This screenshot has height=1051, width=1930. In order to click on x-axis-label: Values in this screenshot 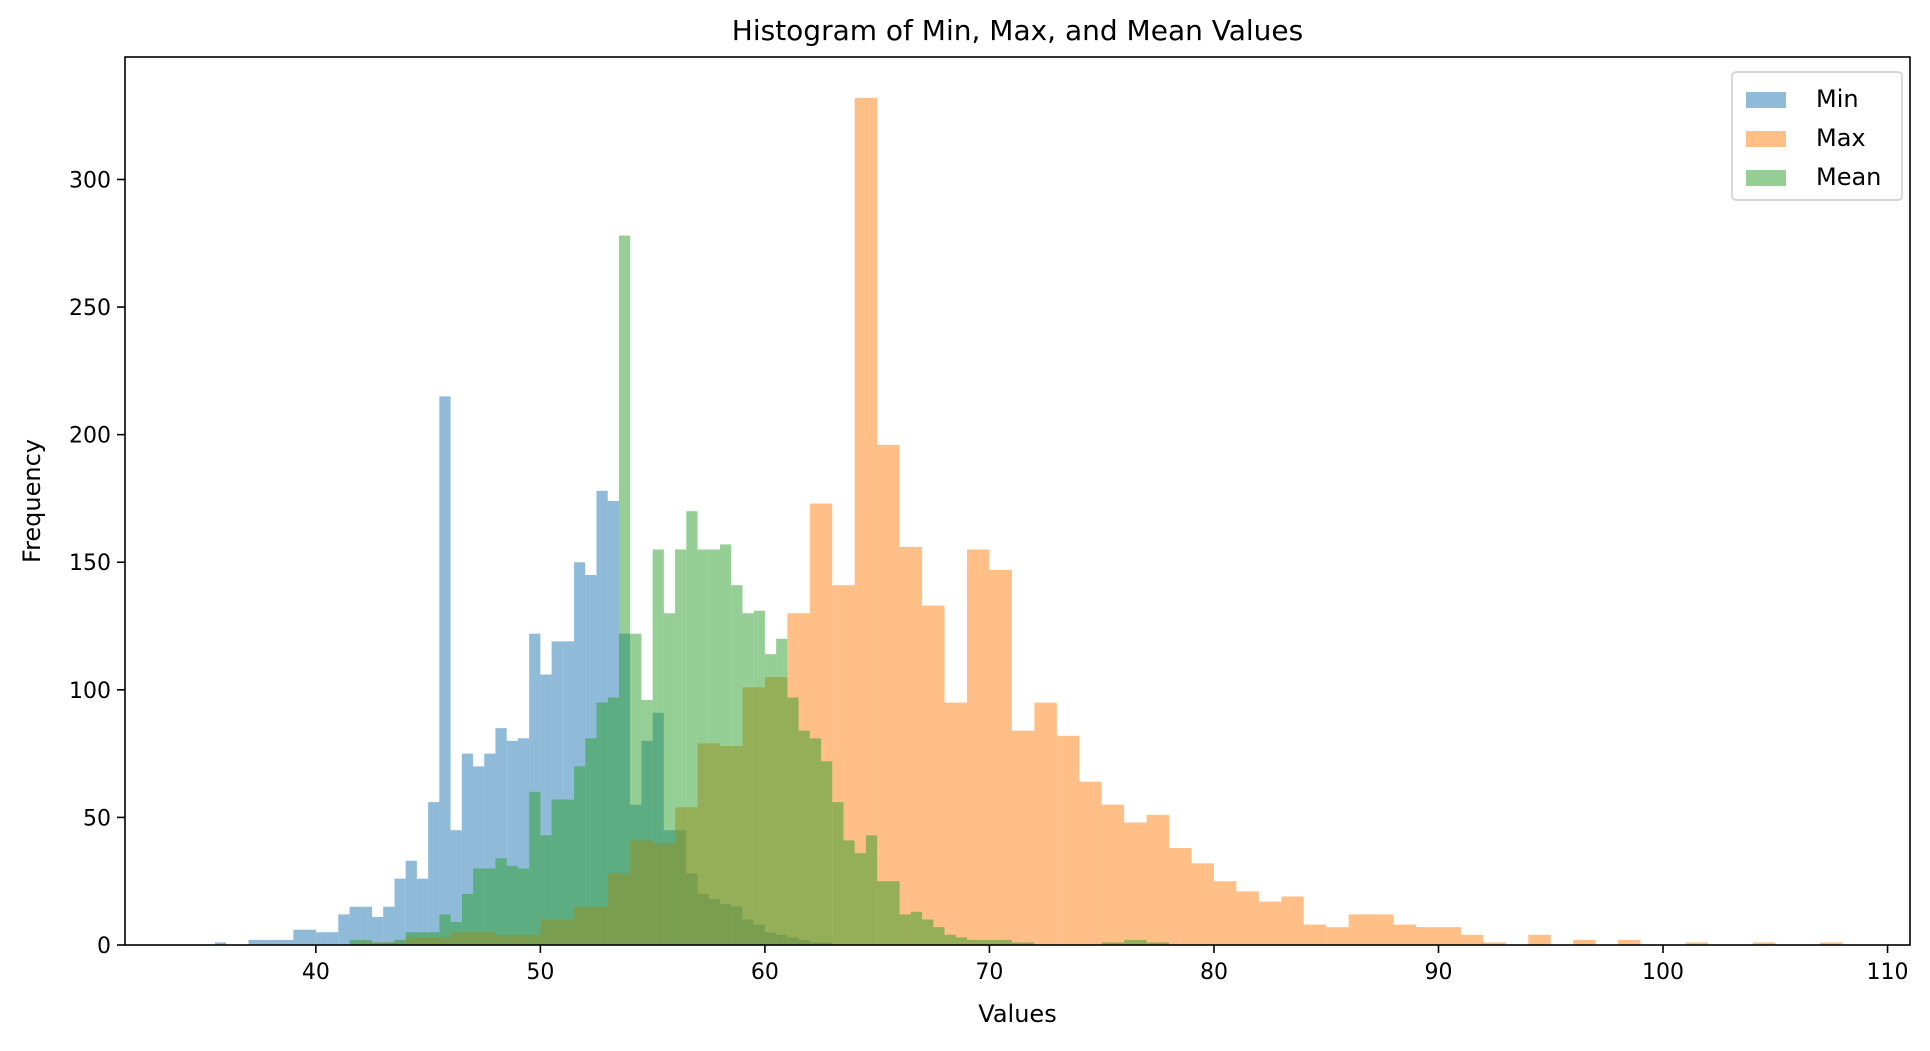, I will do `click(1017, 1014)`.